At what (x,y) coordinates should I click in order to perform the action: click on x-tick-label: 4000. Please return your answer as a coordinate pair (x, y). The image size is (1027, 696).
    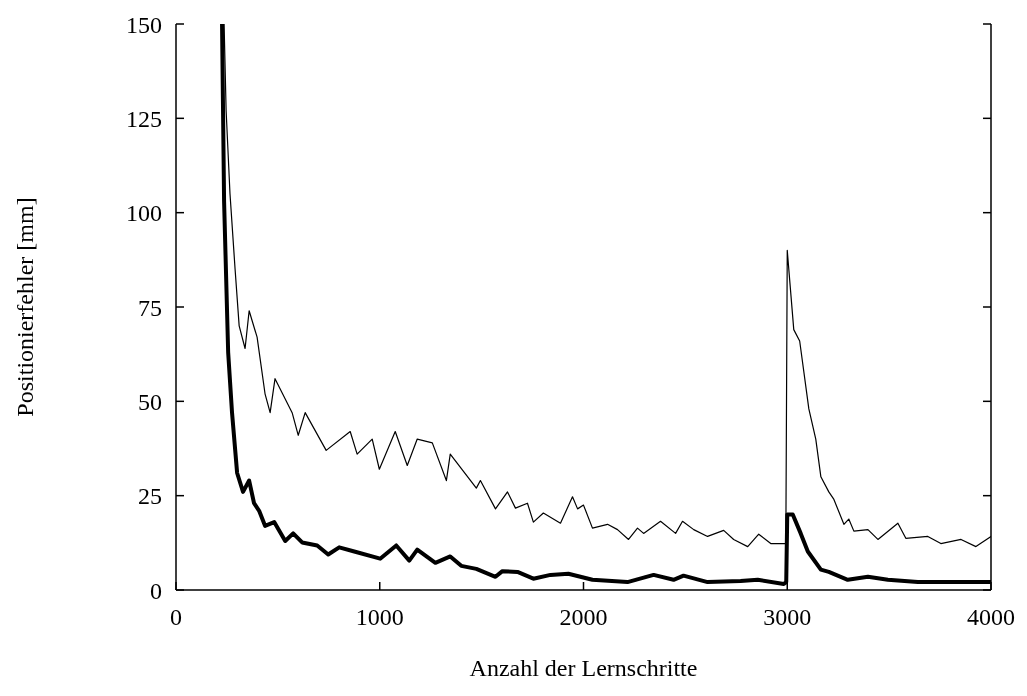
    Looking at the image, I should click on (991, 617).